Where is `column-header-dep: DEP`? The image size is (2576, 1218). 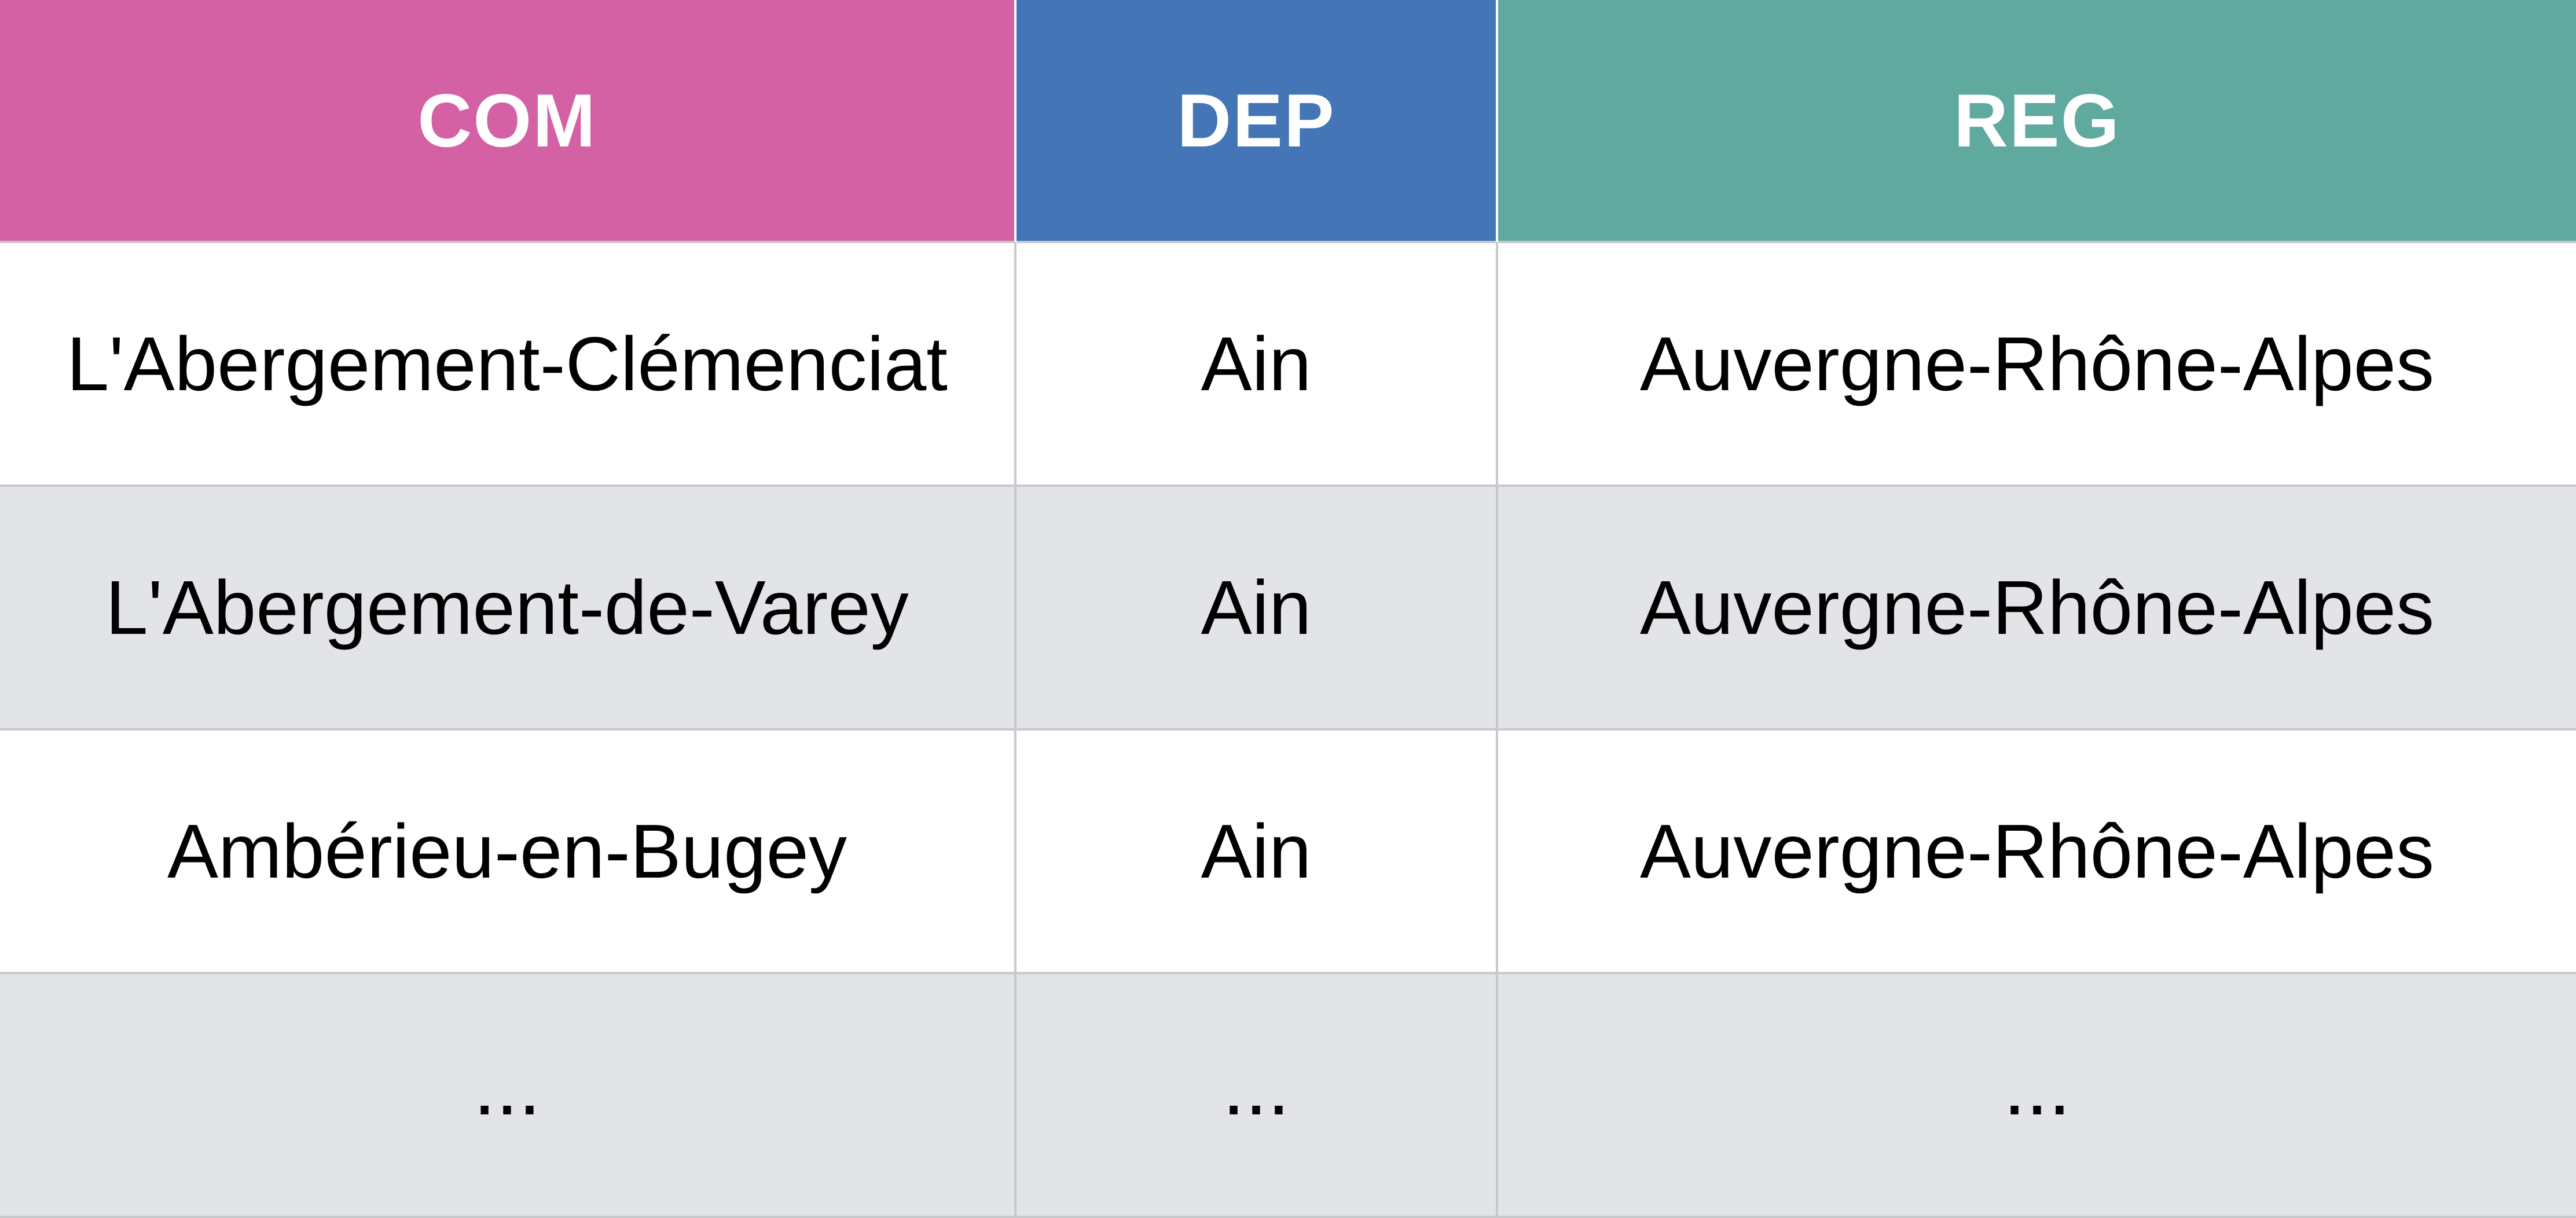
column-header-dep: DEP is located at coordinates (1257, 122).